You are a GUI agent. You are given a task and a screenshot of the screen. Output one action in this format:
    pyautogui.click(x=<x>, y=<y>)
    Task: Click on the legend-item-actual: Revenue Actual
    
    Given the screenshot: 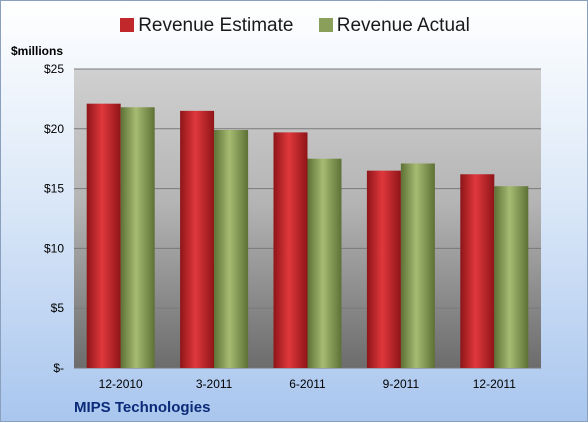 What is the action you would take?
    pyautogui.click(x=394, y=26)
    